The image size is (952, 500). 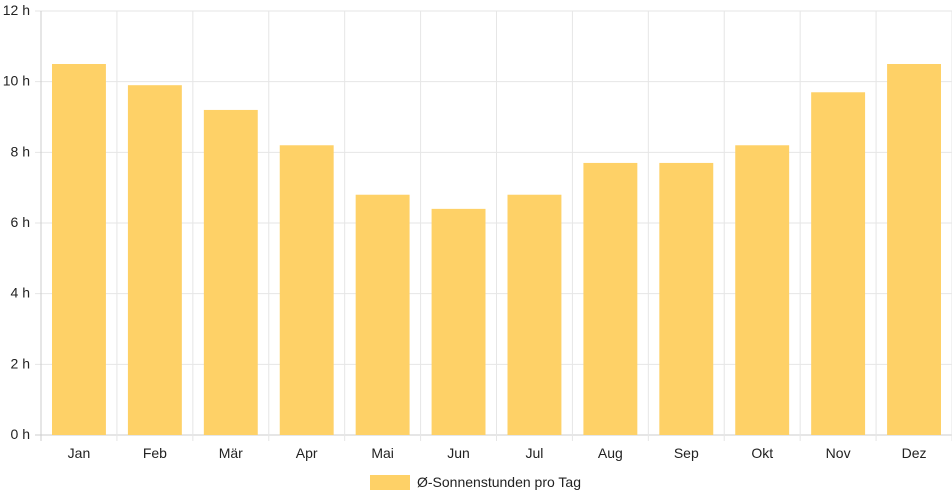 What do you see at coordinates (20, 363) in the screenshot?
I see `y-tick-label: 2 h` at bounding box center [20, 363].